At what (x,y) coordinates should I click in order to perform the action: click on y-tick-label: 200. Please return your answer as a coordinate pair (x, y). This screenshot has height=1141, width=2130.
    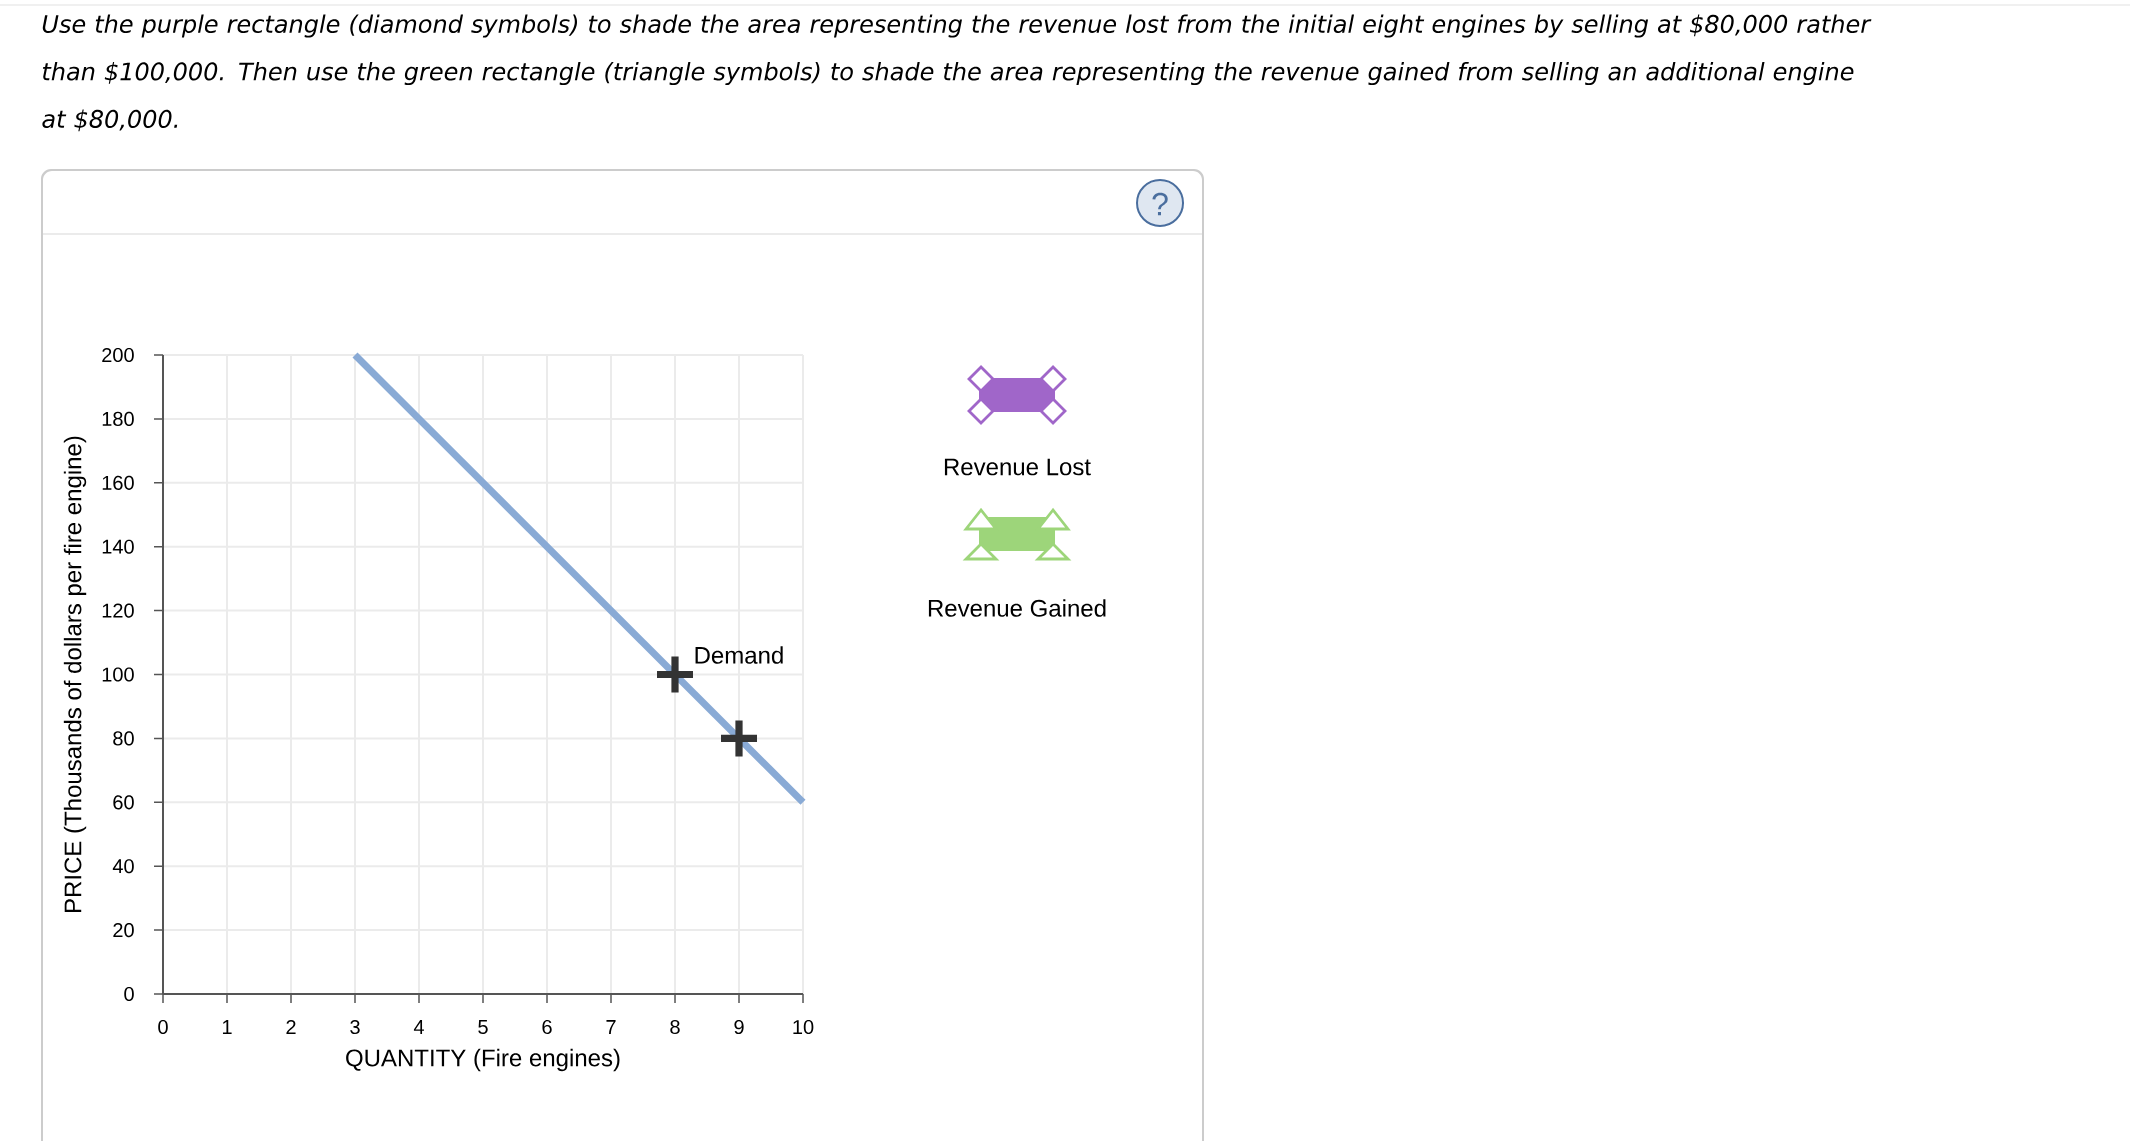
    Looking at the image, I should click on (118, 355).